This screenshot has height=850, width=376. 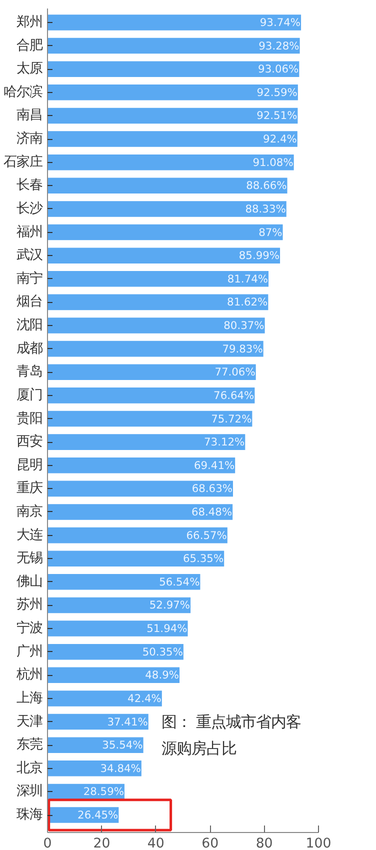 What do you see at coordinates (214, 465) in the screenshot?
I see `data-label: 69.41%` at bounding box center [214, 465].